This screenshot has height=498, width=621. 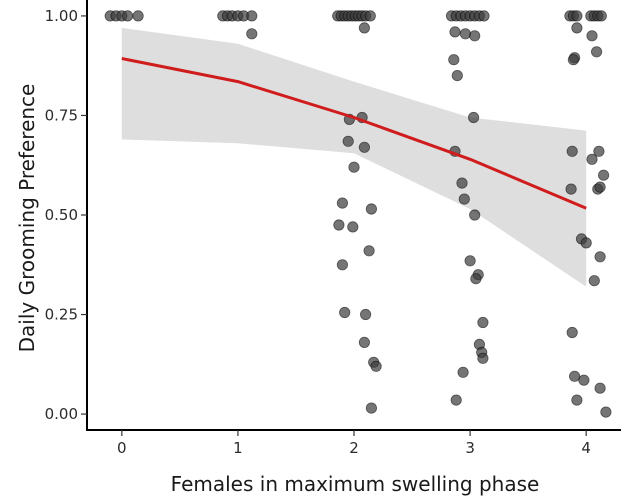 I want to click on x-tick-label: 3, so click(x=470, y=448).